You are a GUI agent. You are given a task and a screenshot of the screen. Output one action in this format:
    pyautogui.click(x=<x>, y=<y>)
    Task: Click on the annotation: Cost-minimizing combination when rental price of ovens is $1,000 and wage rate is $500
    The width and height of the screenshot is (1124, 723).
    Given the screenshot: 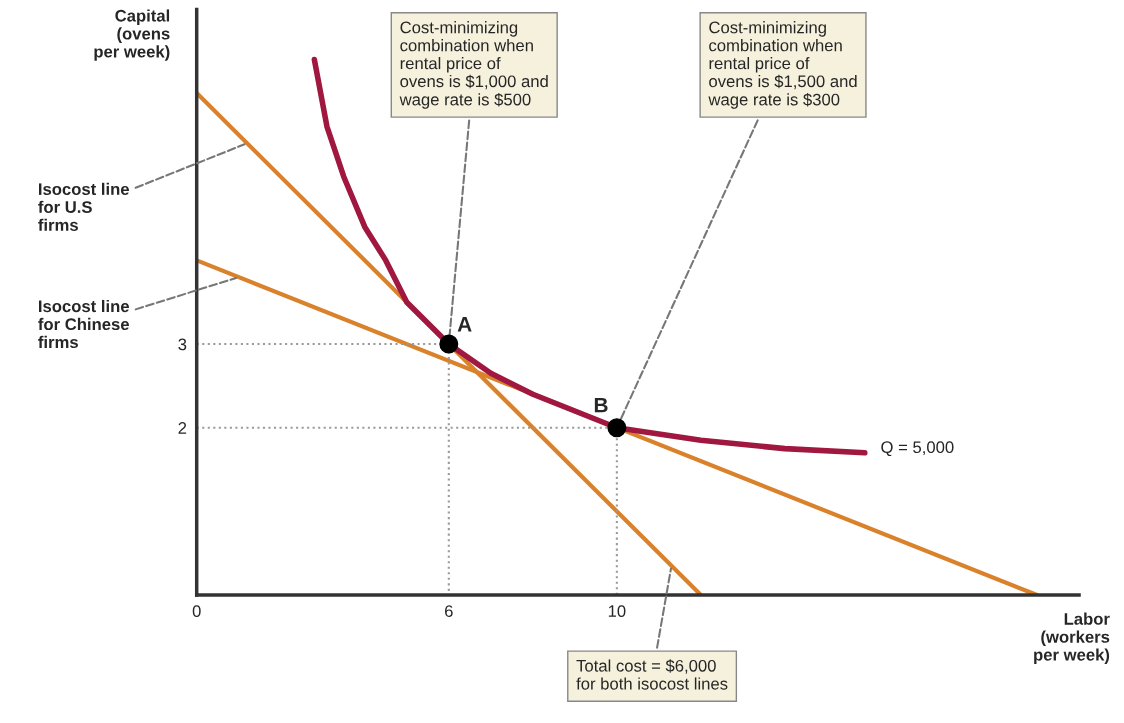 What is the action you would take?
    pyautogui.click(x=473, y=65)
    